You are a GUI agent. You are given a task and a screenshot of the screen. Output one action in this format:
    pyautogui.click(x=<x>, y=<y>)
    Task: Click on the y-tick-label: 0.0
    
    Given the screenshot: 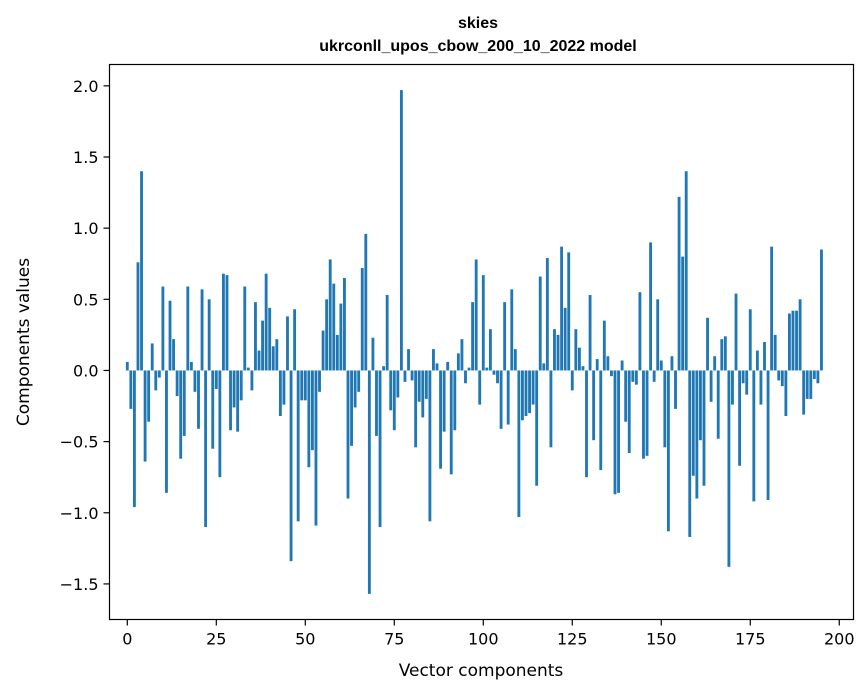 What is the action you would take?
    pyautogui.click(x=85, y=370)
    